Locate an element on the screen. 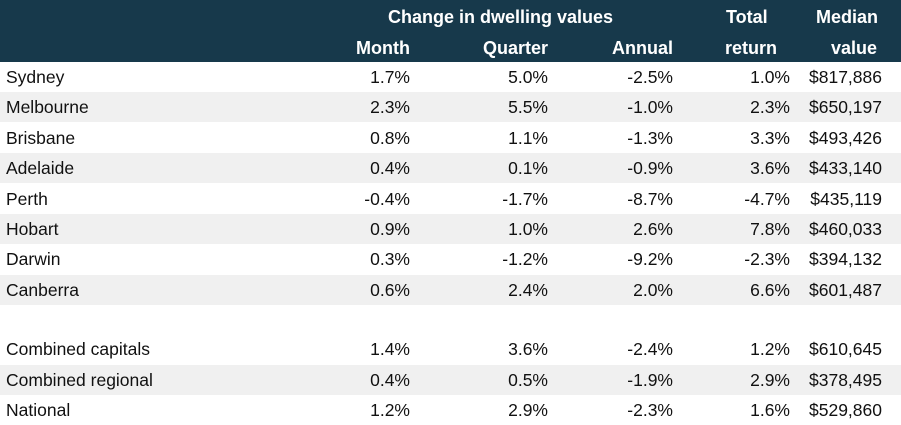 This screenshot has height=425, width=901. cell-quarter: 0.1% is located at coordinates (528, 168).